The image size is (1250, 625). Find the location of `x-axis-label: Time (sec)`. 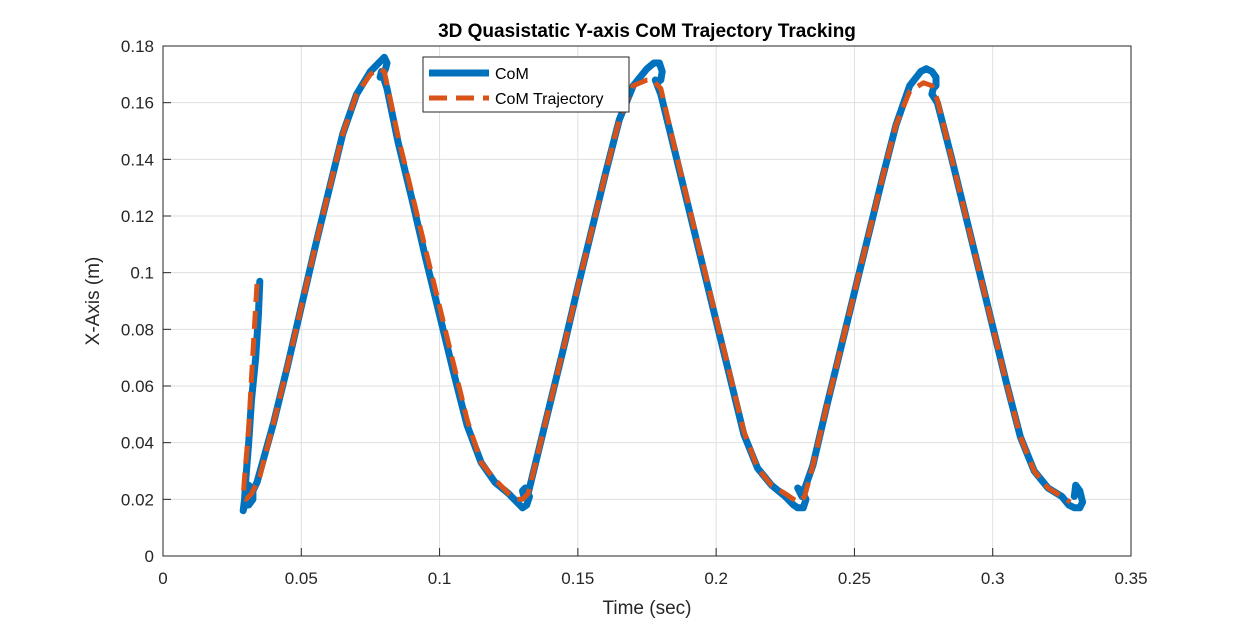

x-axis-label: Time (sec) is located at coordinates (646, 608).